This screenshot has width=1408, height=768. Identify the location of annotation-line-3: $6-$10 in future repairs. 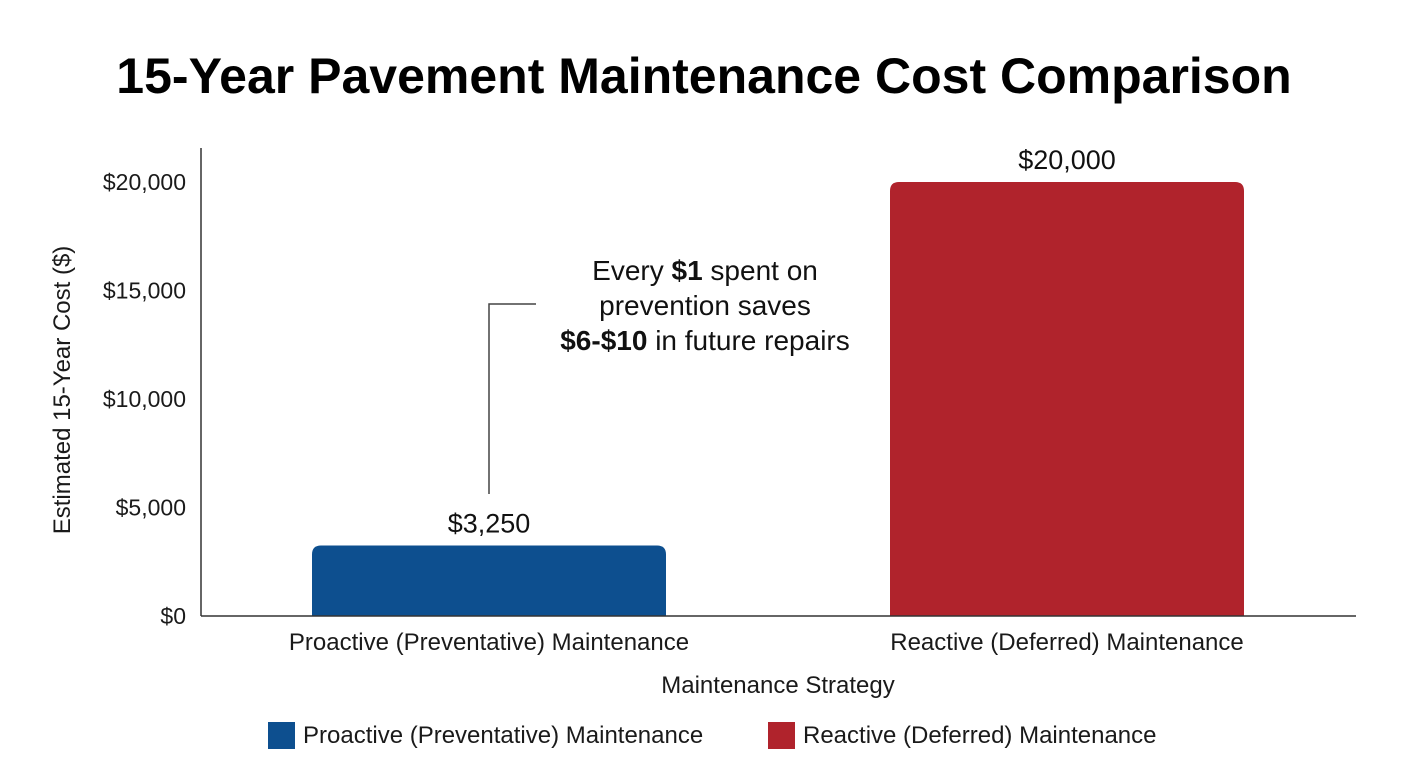
(705, 340).